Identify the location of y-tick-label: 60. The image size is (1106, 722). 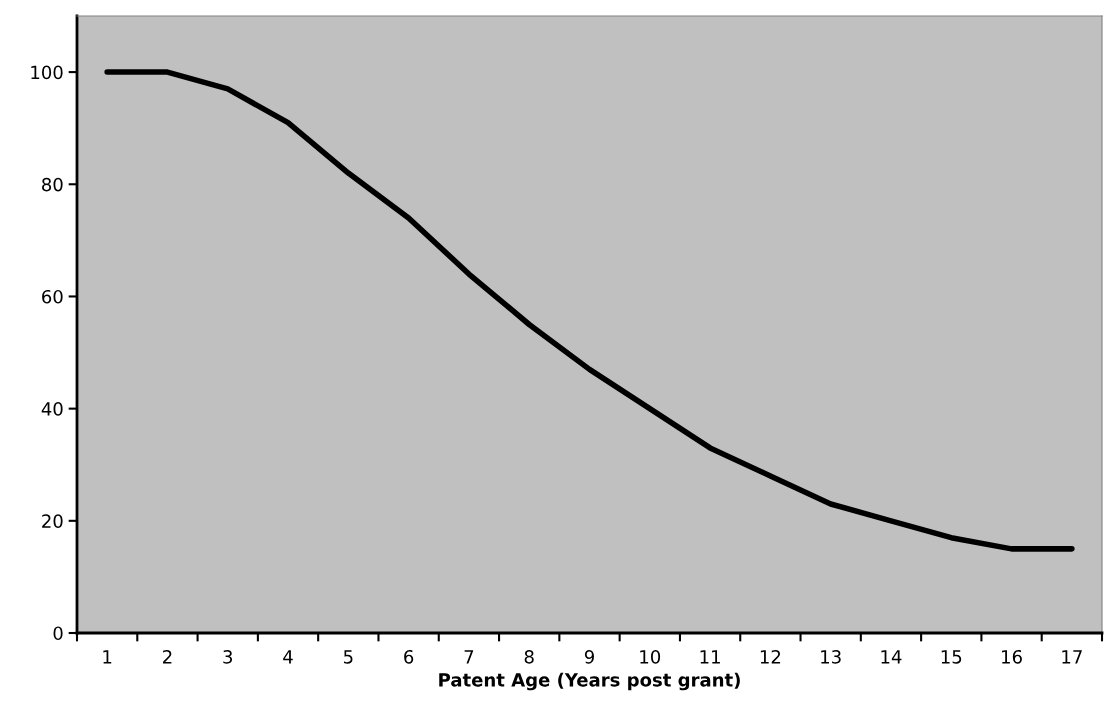
(52, 296).